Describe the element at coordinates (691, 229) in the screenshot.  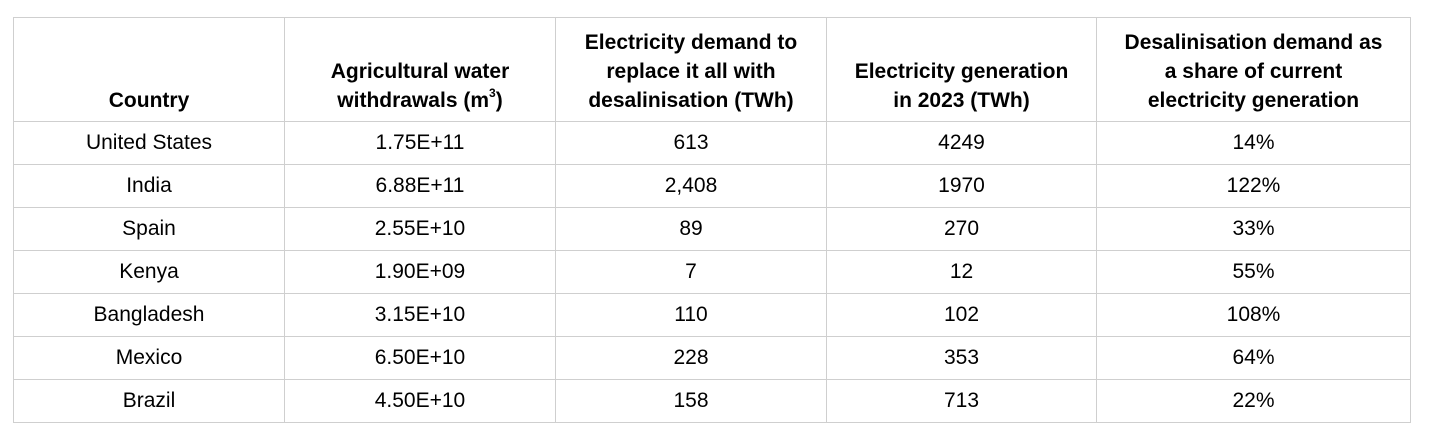
I see `cell-electricity-demand: 89` at that location.